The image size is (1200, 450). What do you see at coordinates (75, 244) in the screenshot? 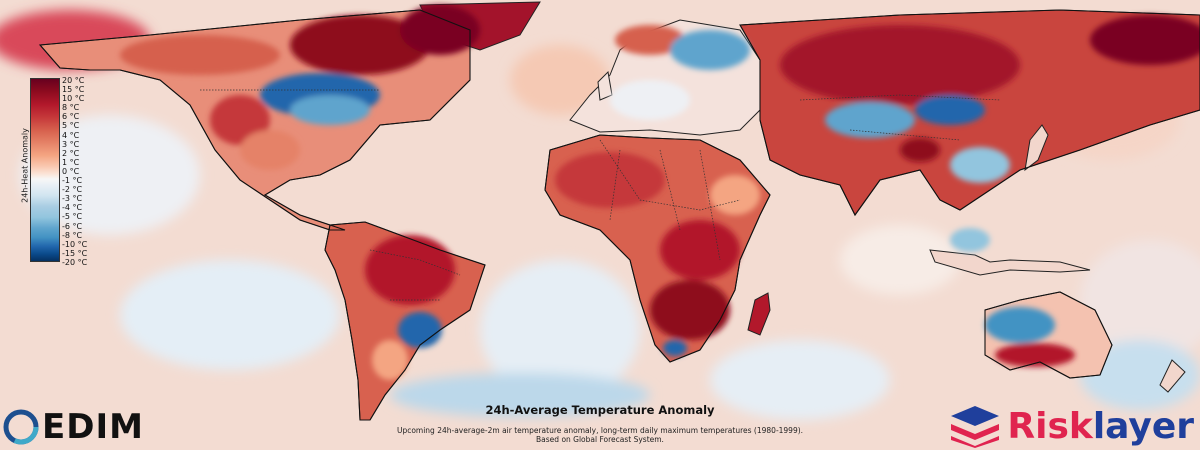
I see `legend-label: -10 °C` at bounding box center [75, 244].